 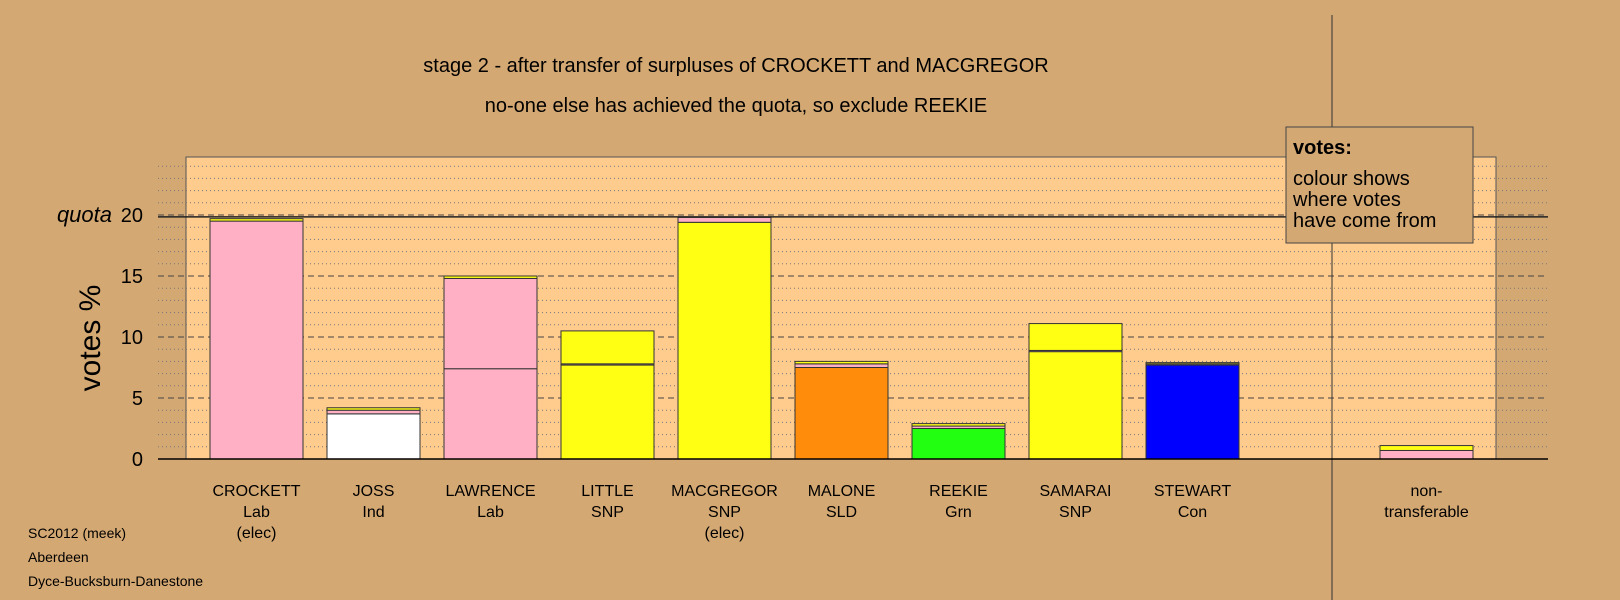 What do you see at coordinates (256, 533) in the screenshot?
I see `candidate-note-crockett: (elec)` at bounding box center [256, 533].